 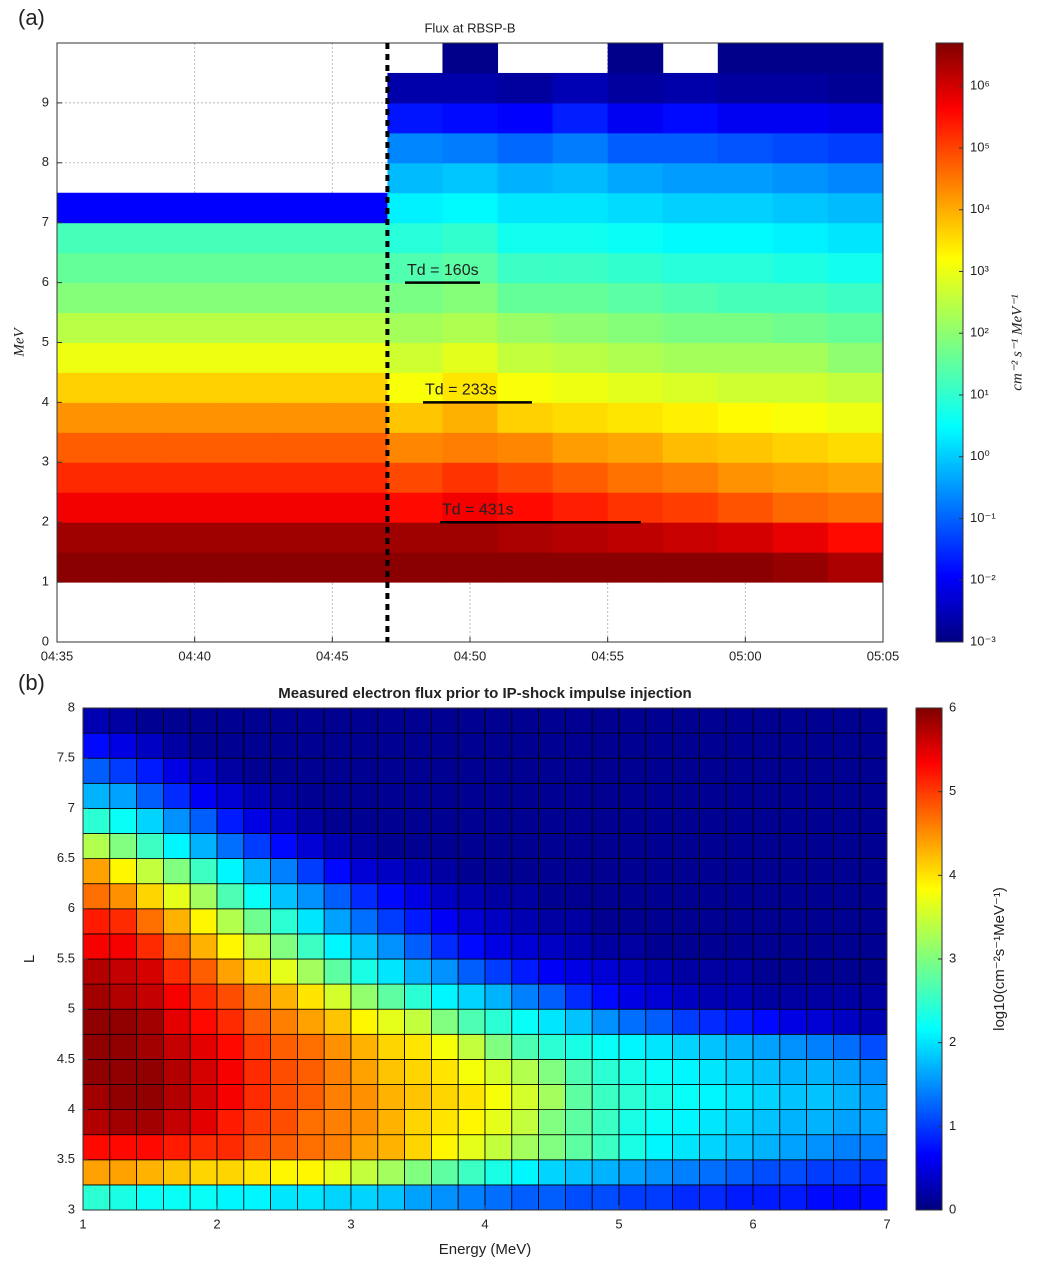 I want to click on colorbar, so click(x=949, y=342).